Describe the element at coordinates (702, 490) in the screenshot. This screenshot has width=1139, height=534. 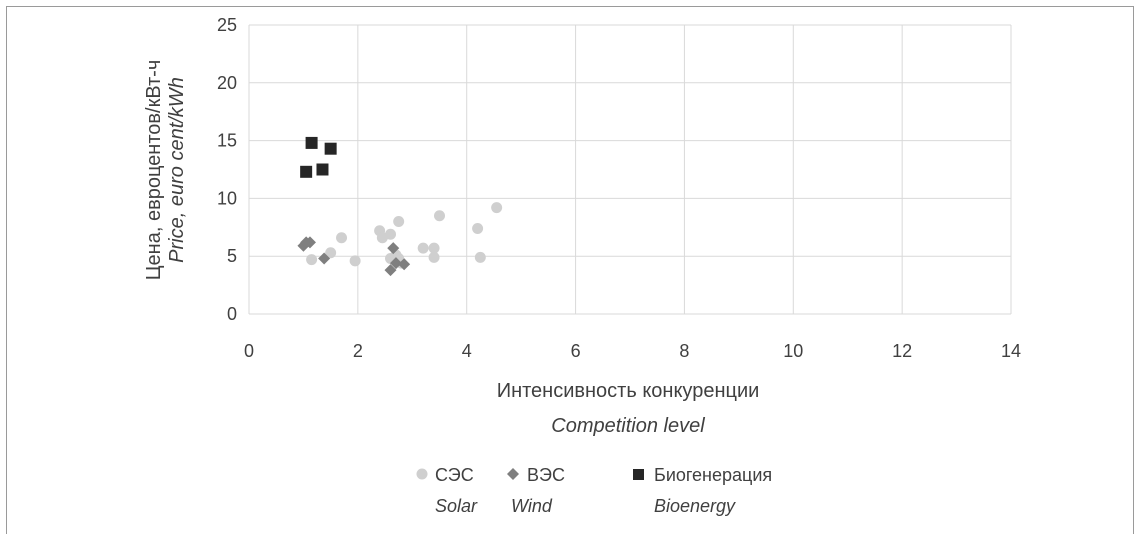
I see `legend-item-bioenergy: Биогенерация Bioenergy` at that location.